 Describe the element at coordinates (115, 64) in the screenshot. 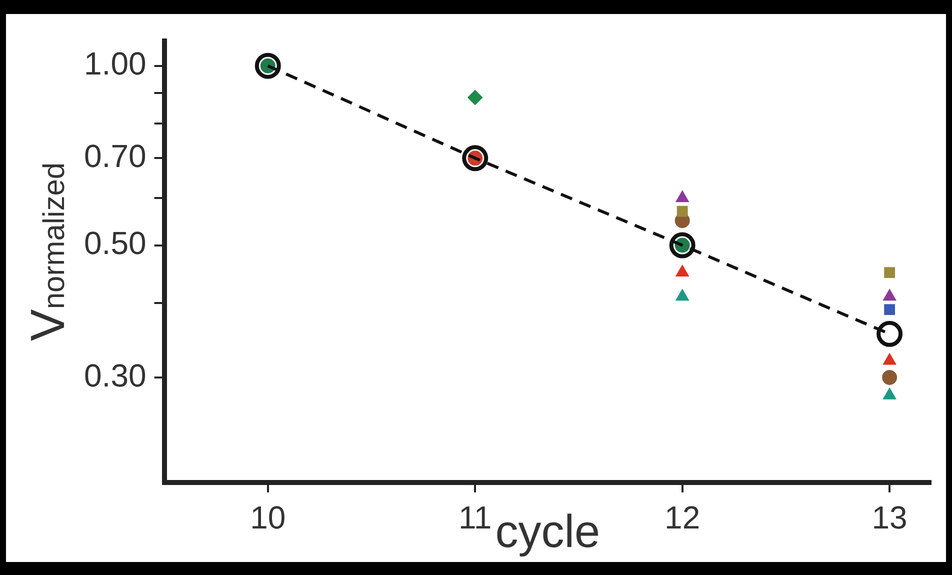

I see `y-tick-label: 1.00` at that location.